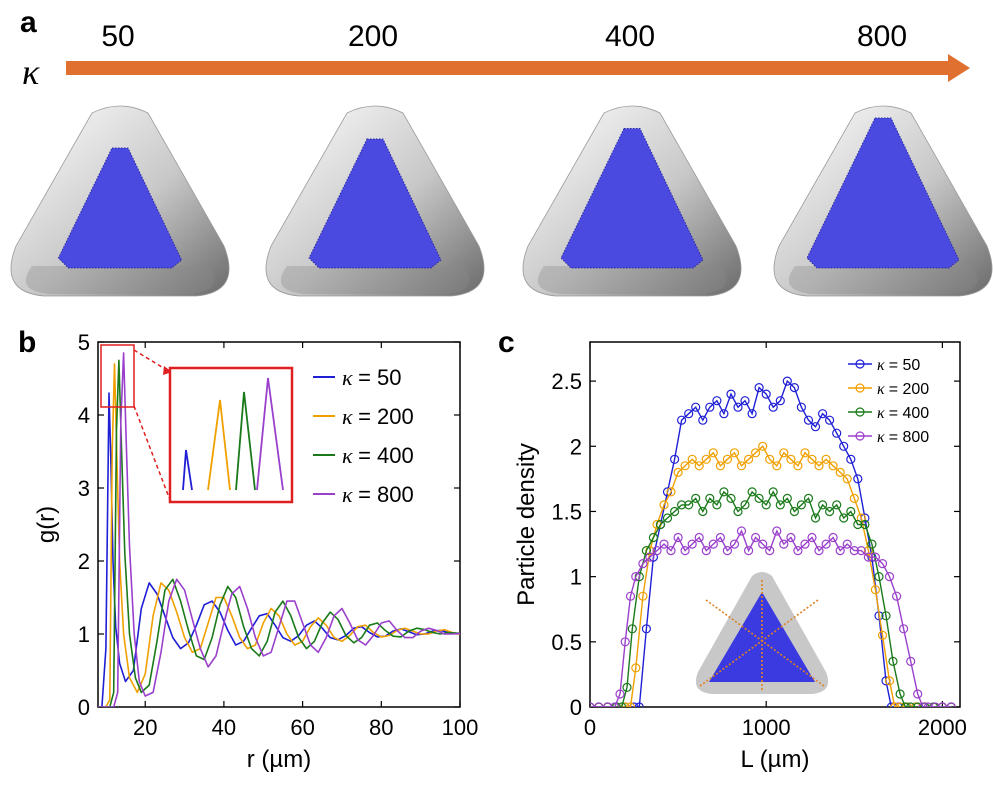  What do you see at coordinates (378, 494) in the screenshot?
I see `legend-entry: κ = 800` at bounding box center [378, 494].